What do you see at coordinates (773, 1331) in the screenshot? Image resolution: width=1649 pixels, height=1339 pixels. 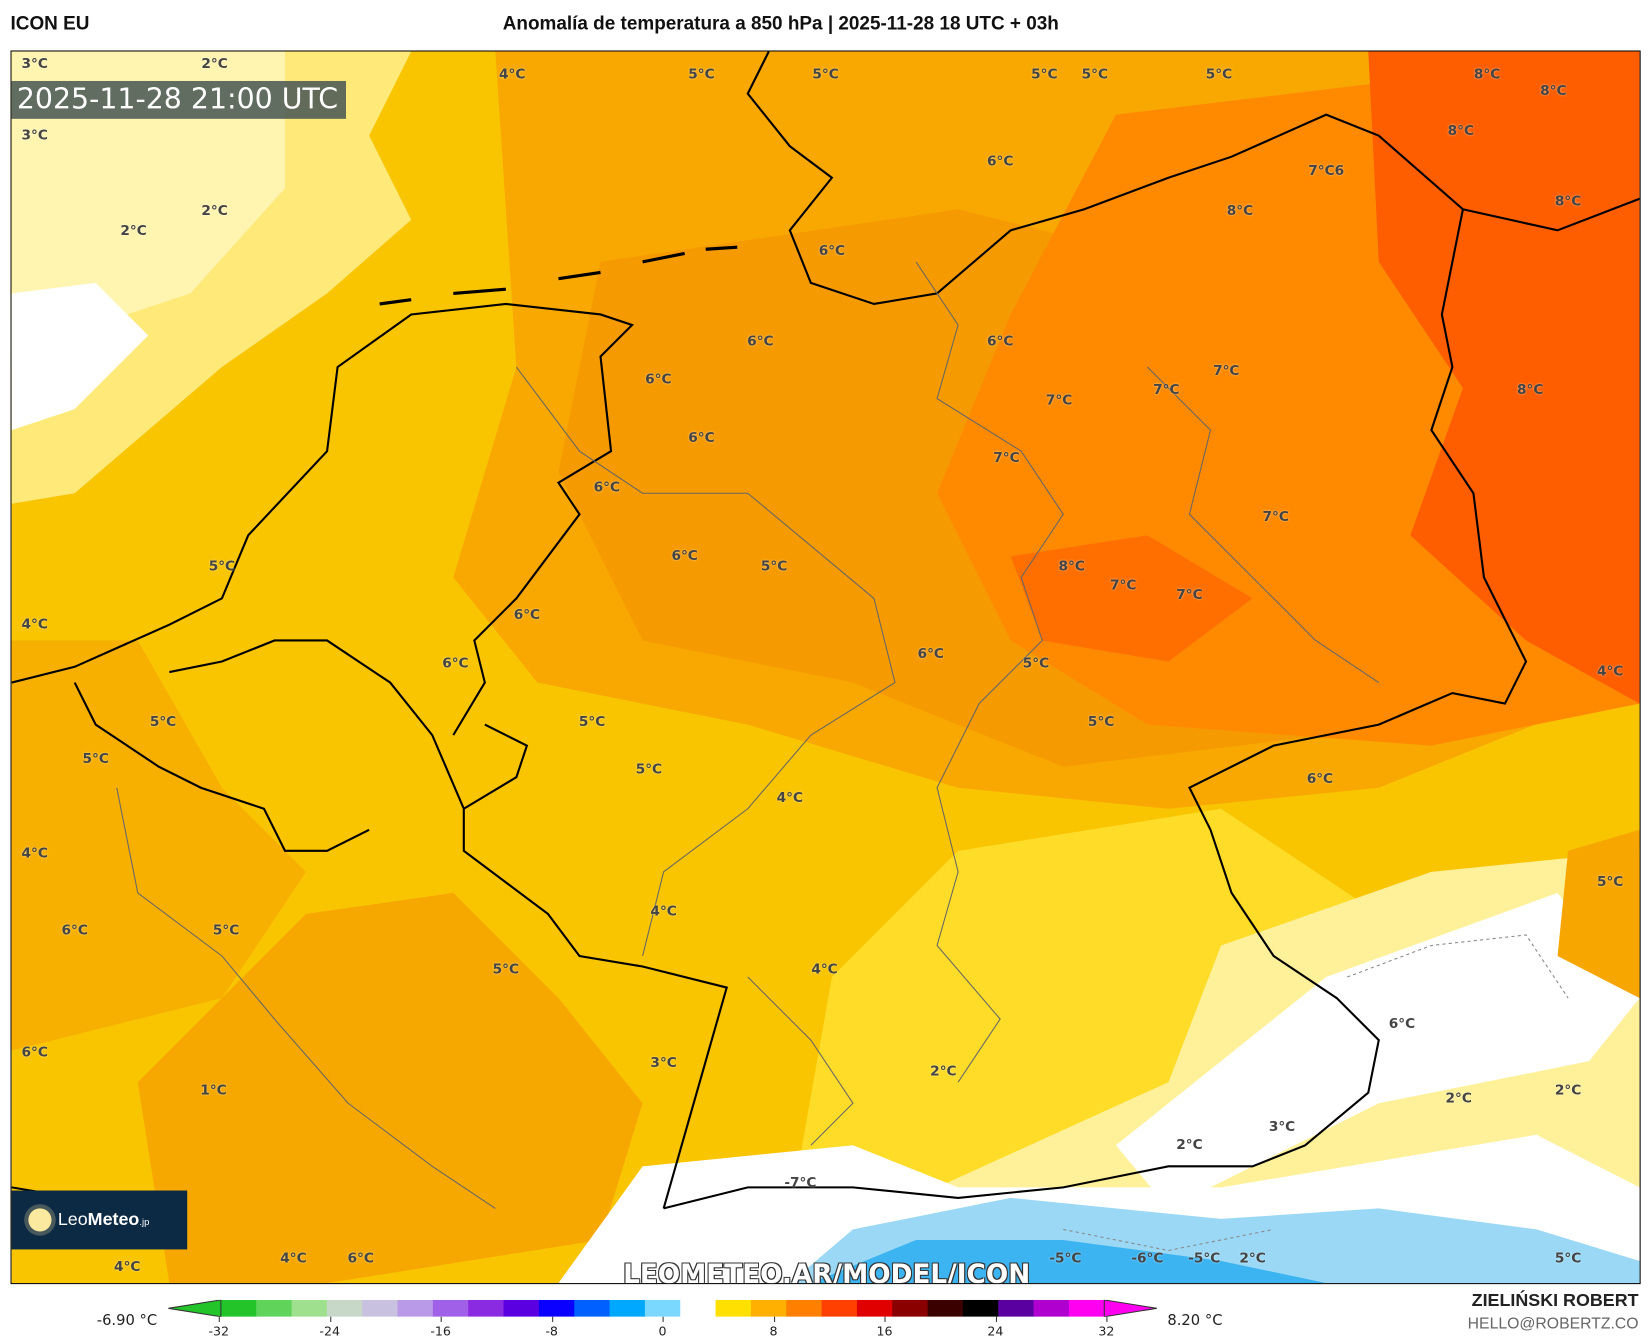 I see `colorbar-tick-label: 8` at bounding box center [773, 1331].